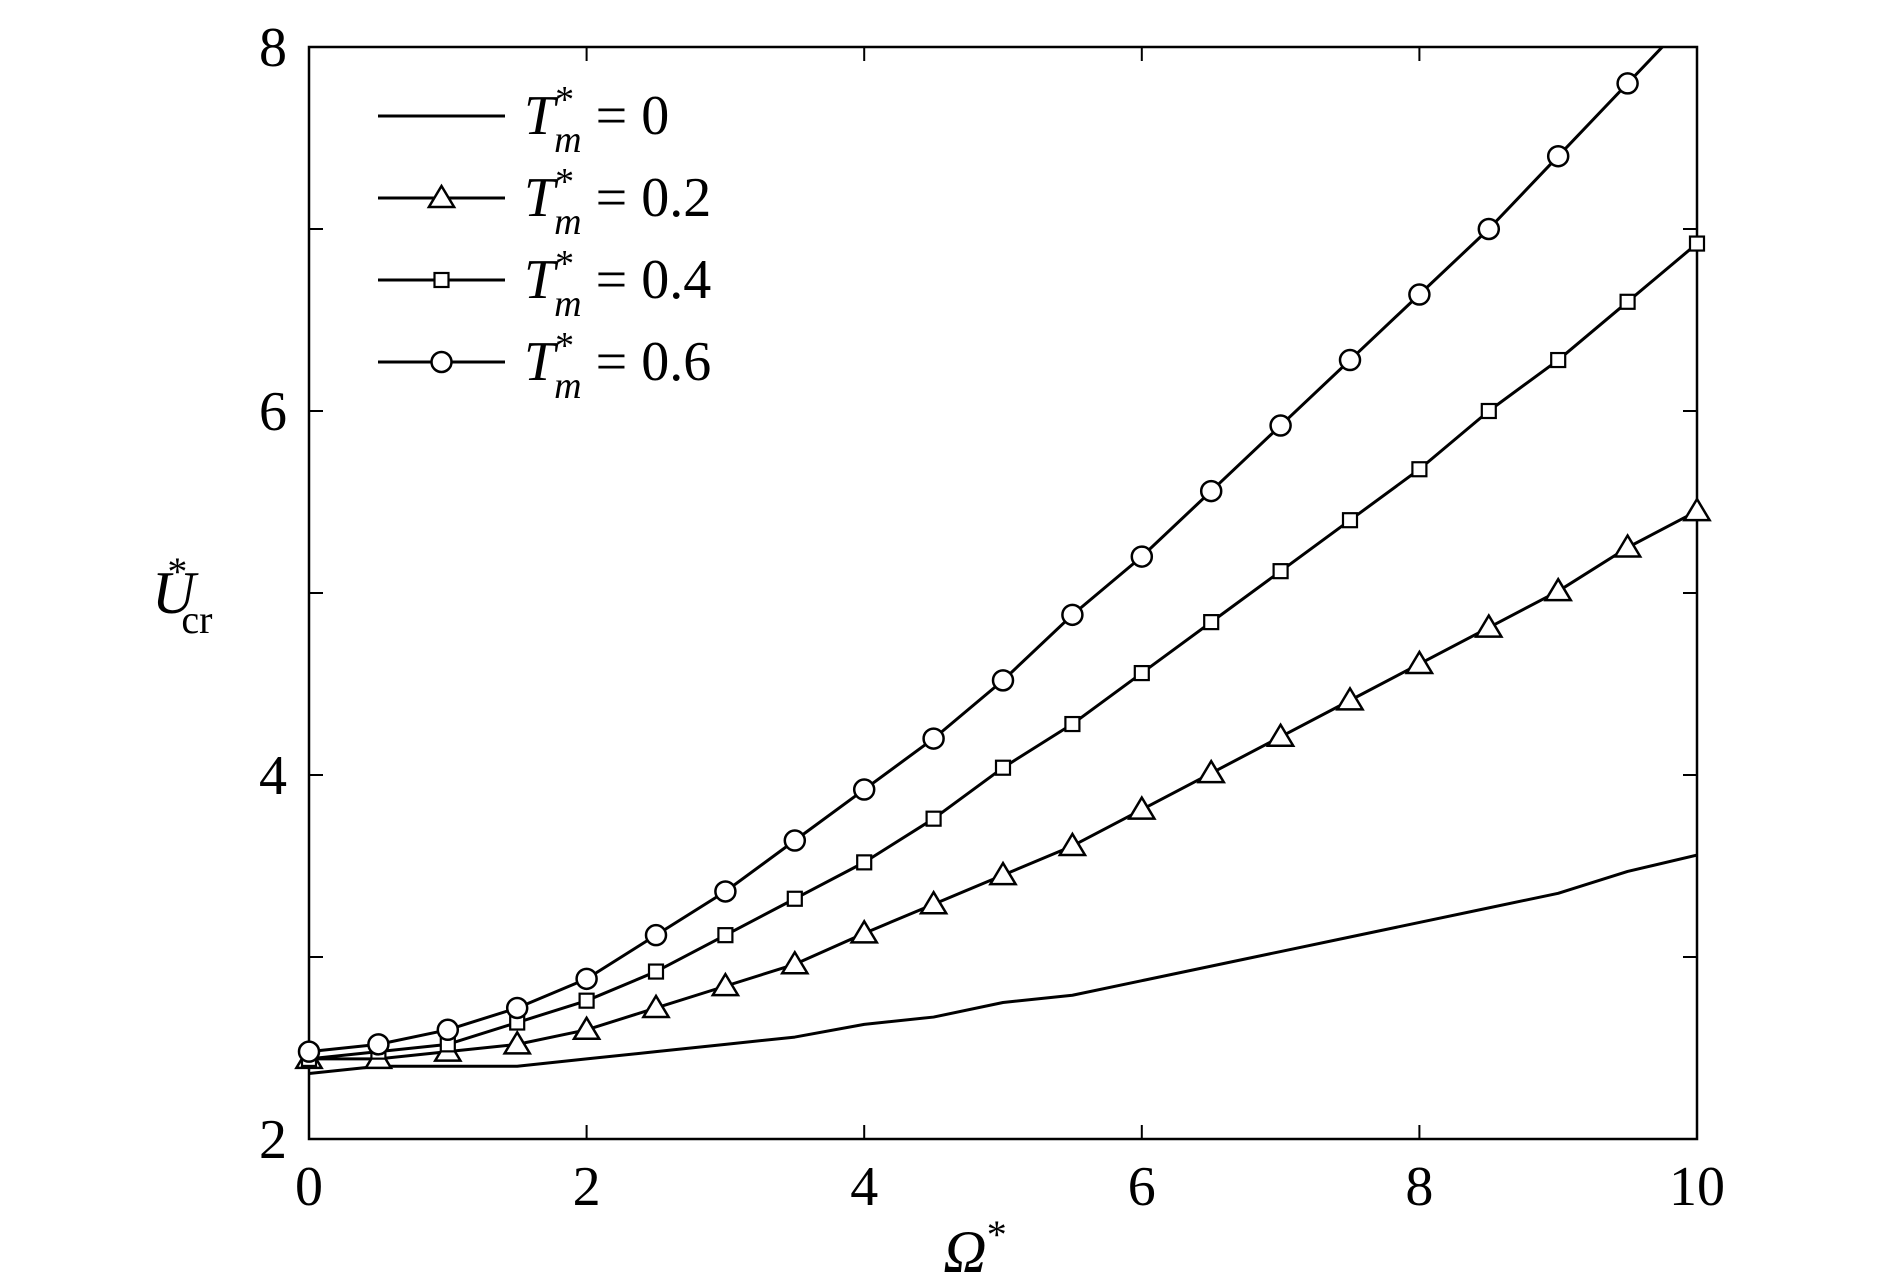 The width and height of the screenshot is (1890, 1284). What do you see at coordinates (273, 412) in the screenshot?
I see `y-tick-label: 6` at bounding box center [273, 412].